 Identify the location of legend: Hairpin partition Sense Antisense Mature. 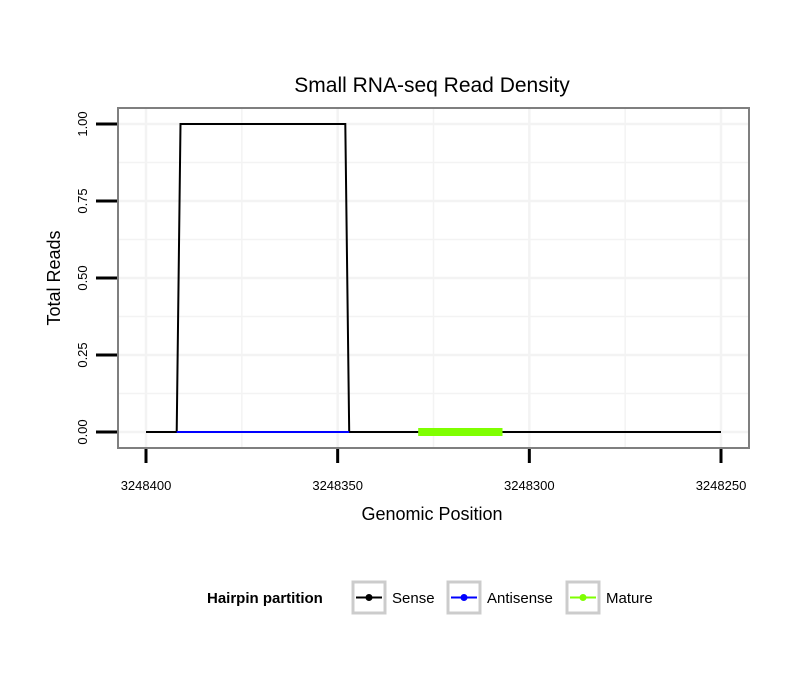
(430, 597).